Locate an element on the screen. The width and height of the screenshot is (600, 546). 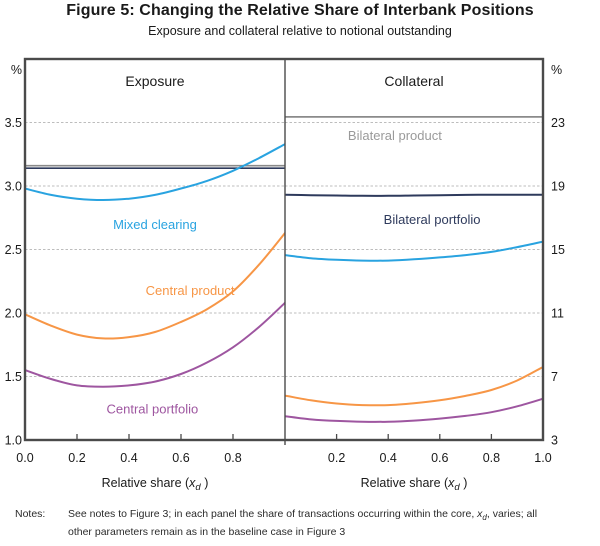
y-tick-label: 15 is located at coordinates (558, 250).